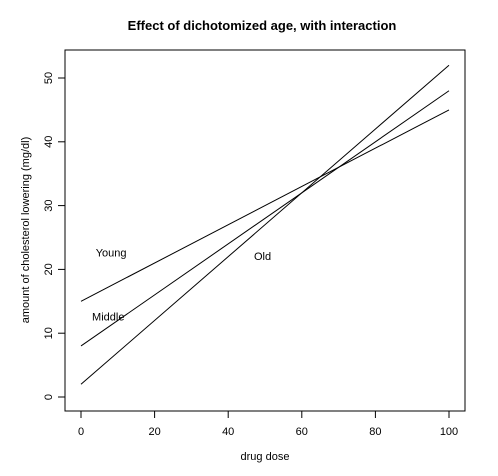  What do you see at coordinates (181, 286) in the screenshot?
I see `annotations: Young Middle Old` at bounding box center [181, 286].